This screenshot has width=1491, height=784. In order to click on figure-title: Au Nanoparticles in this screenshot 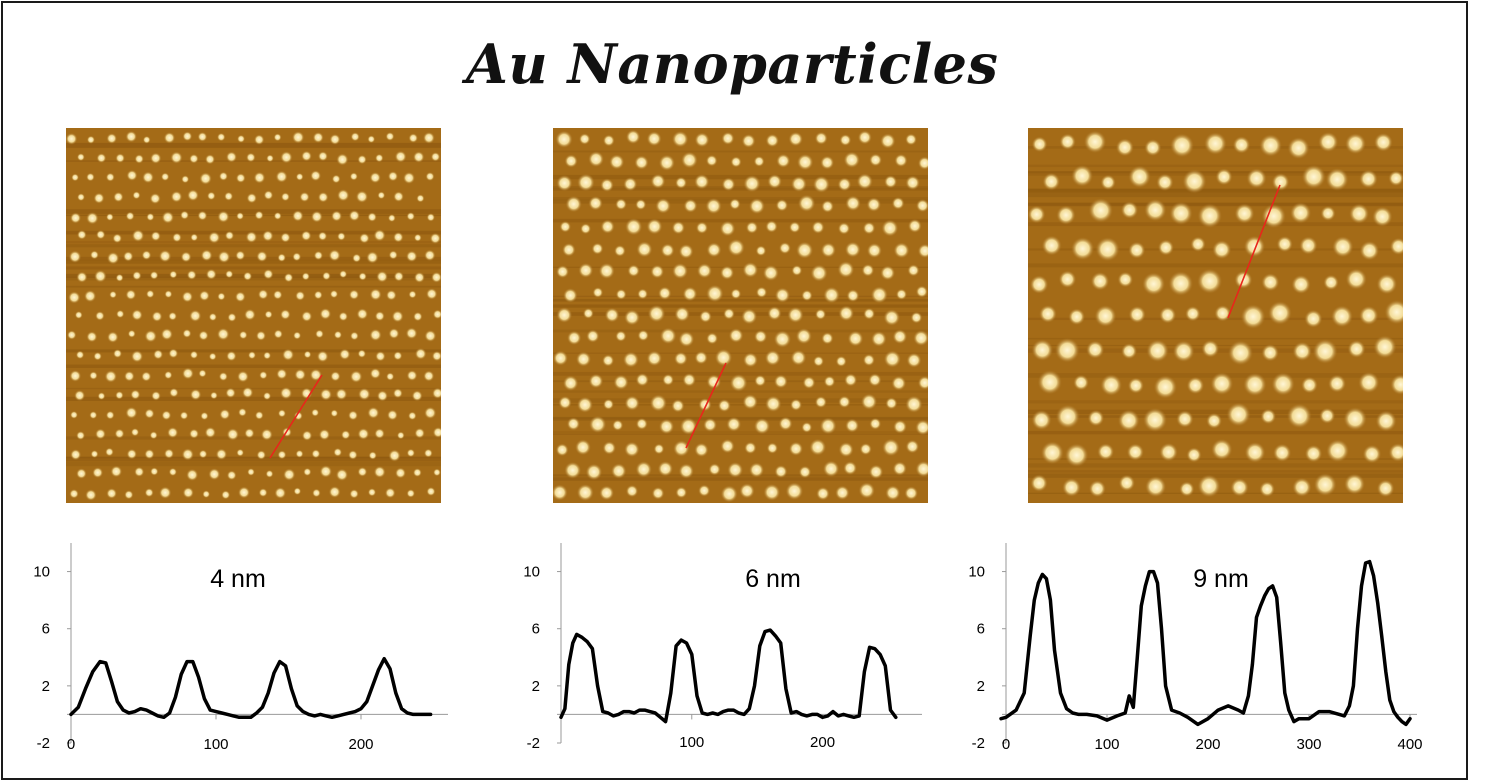, I will do `click(732, 64)`.